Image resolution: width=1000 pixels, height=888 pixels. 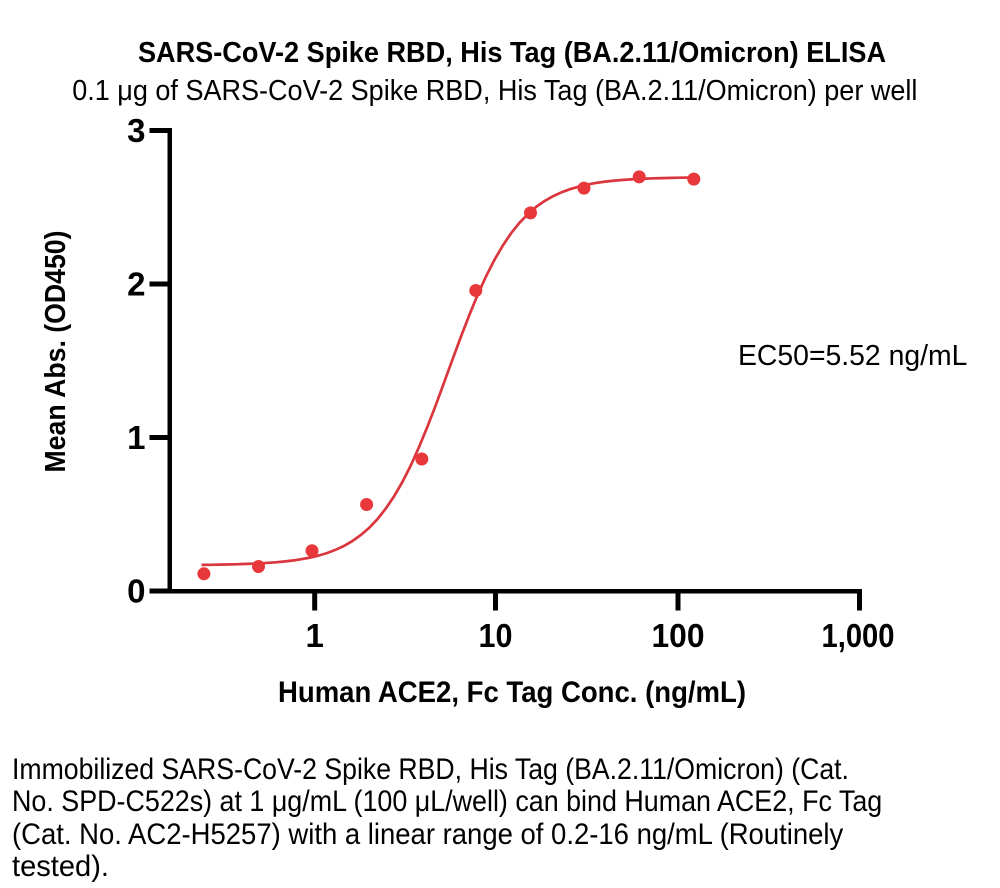 What do you see at coordinates (136, 130) in the screenshot?
I see `svg-text: 3` at bounding box center [136, 130].